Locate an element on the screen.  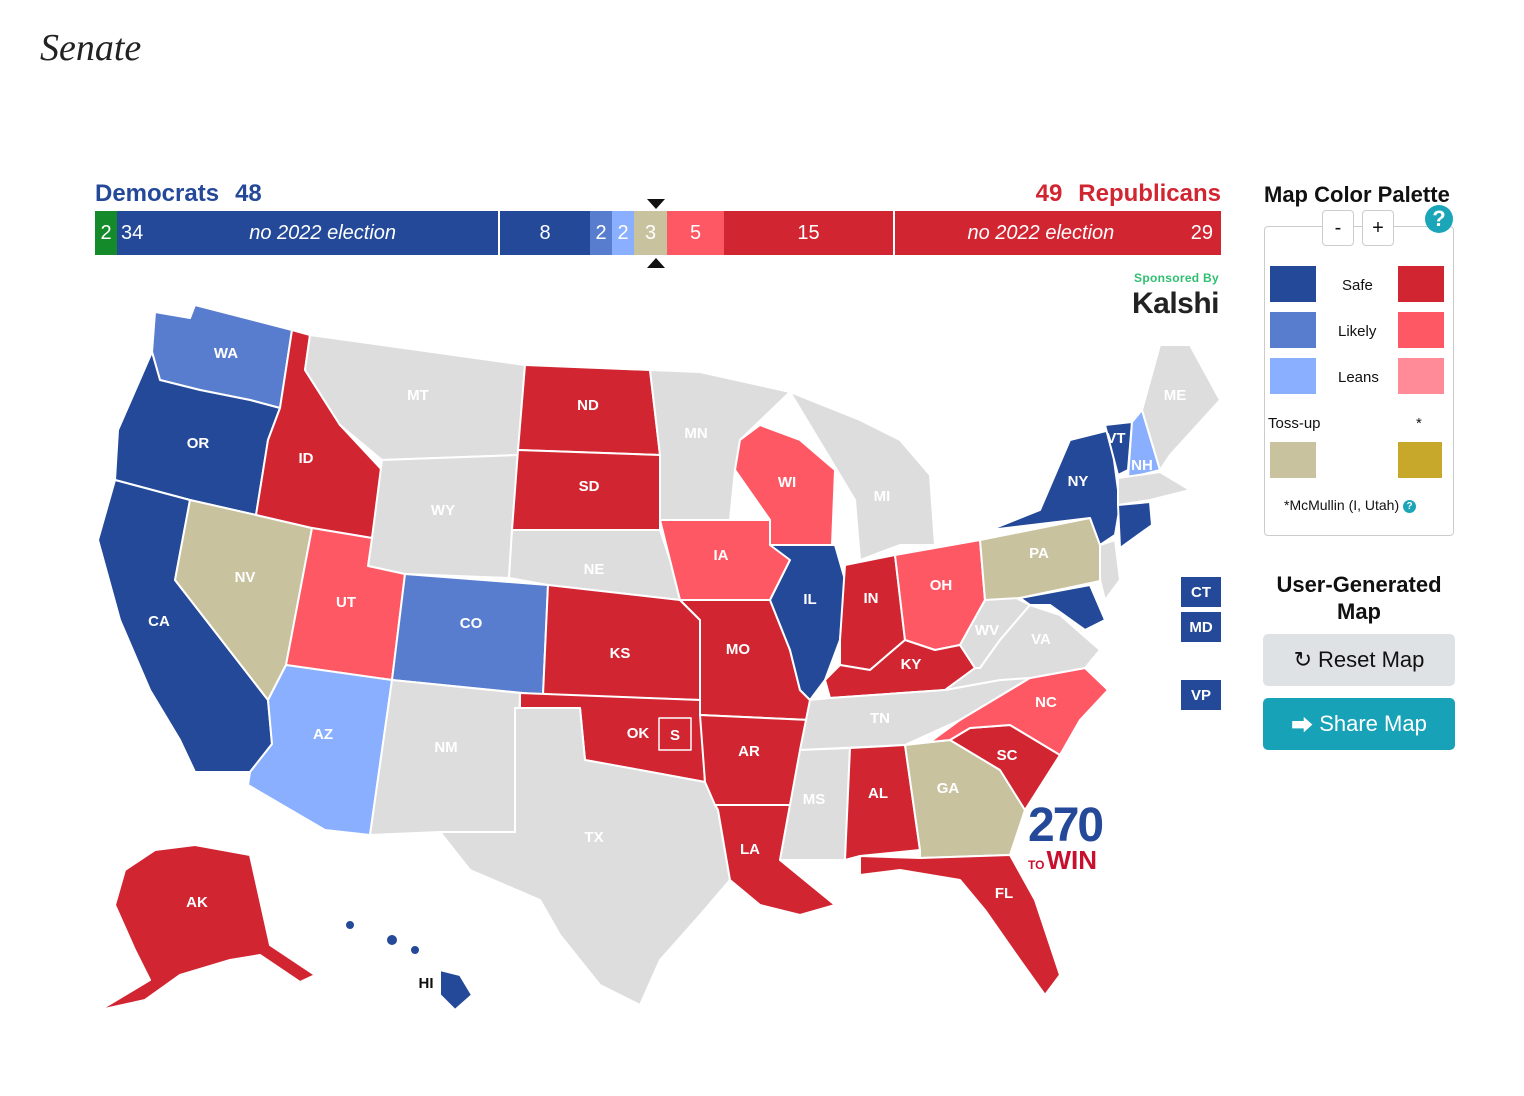
majority-marker-bottom is located at coordinates (656, 263).